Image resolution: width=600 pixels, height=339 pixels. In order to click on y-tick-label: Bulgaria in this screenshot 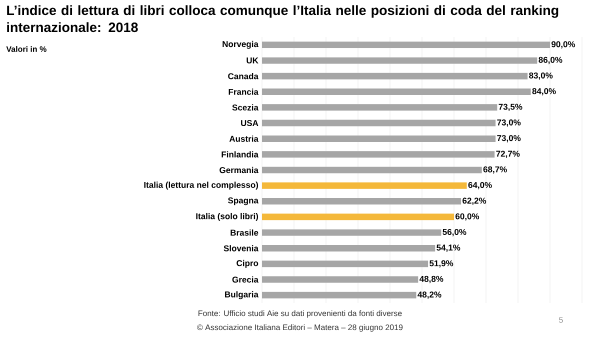, I will do `click(242, 295)`.